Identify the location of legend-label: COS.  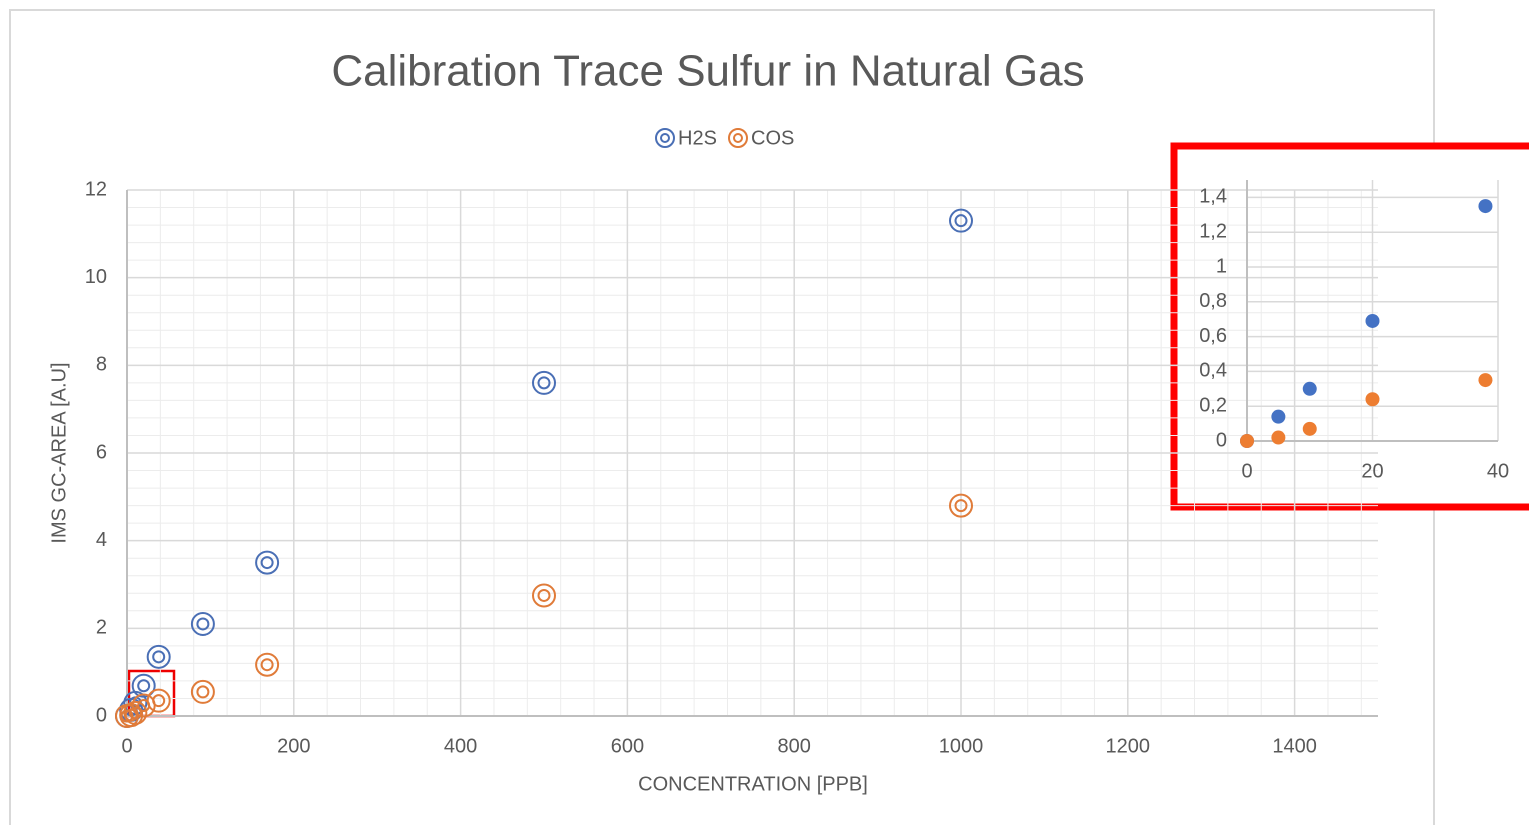
(772, 138).